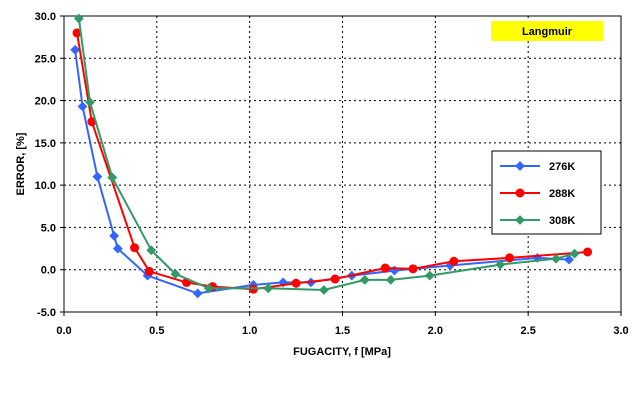 This screenshot has height=402, width=634. I want to click on y-axis-label: ERROR, [%], so click(21, 163).